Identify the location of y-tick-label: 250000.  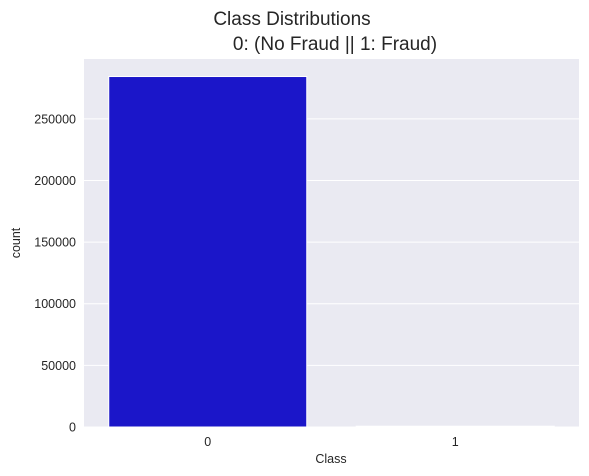
(55, 119).